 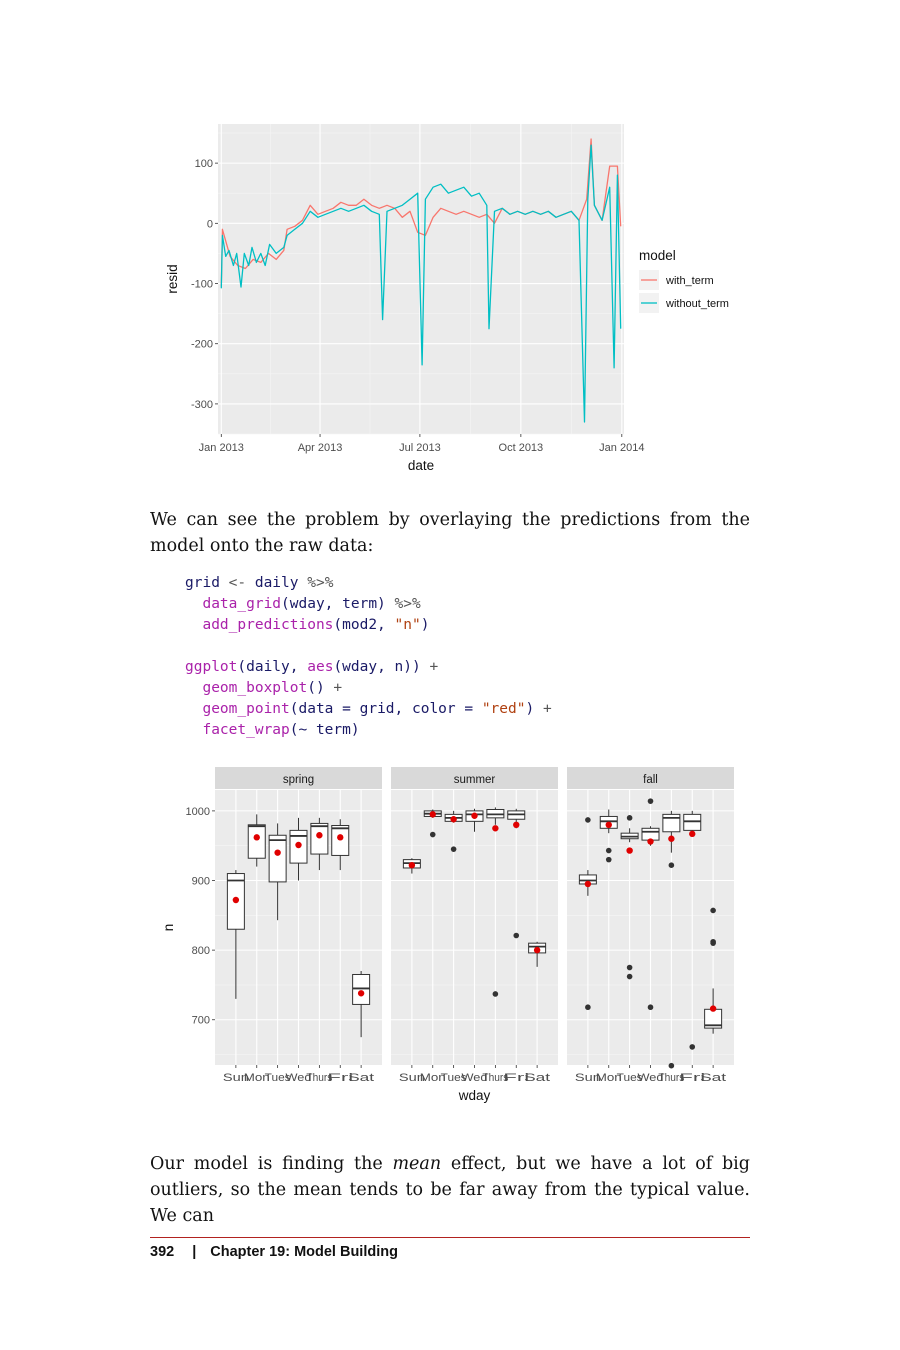 I want to click on facet-strip-label: spring, so click(x=298, y=780).